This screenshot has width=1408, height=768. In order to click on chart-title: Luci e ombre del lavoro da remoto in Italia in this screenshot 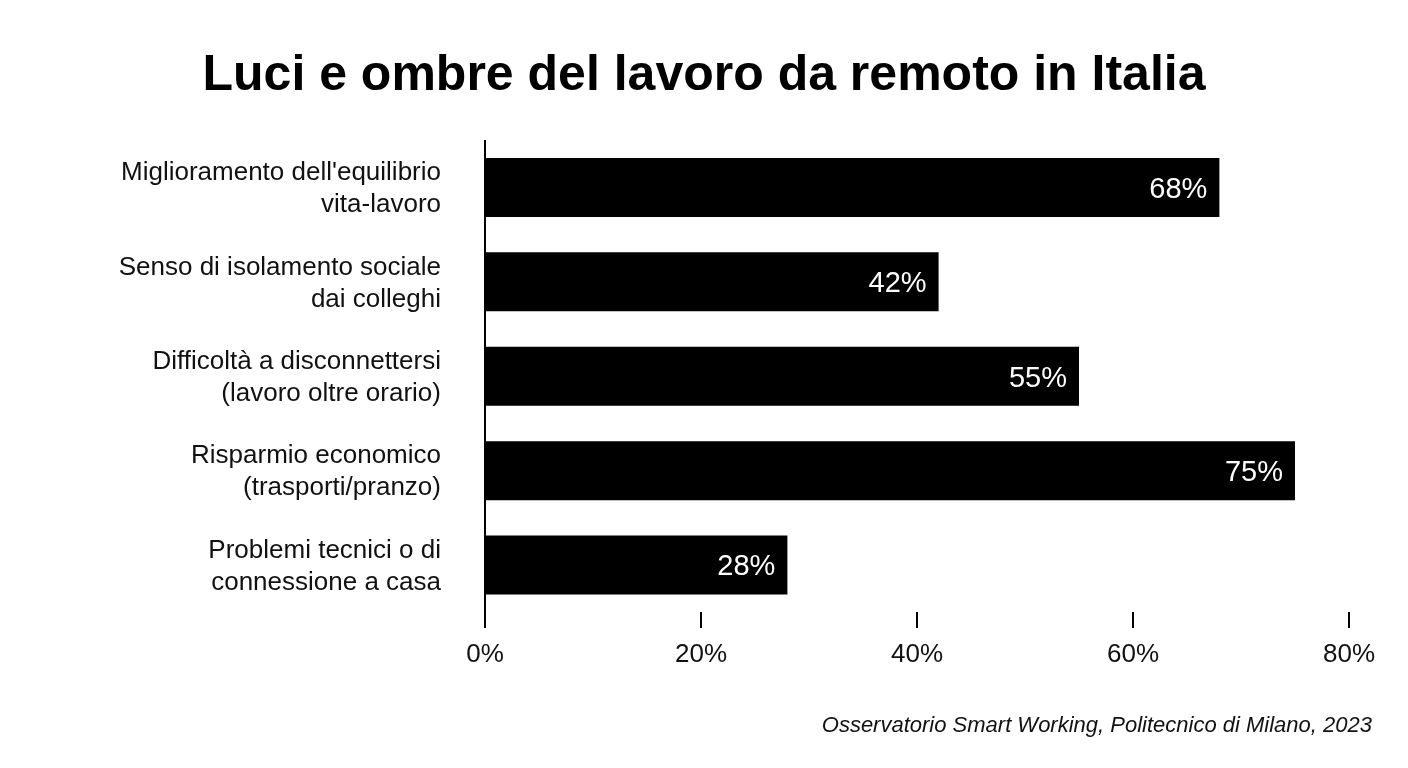, I will do `click(704, 73)`.